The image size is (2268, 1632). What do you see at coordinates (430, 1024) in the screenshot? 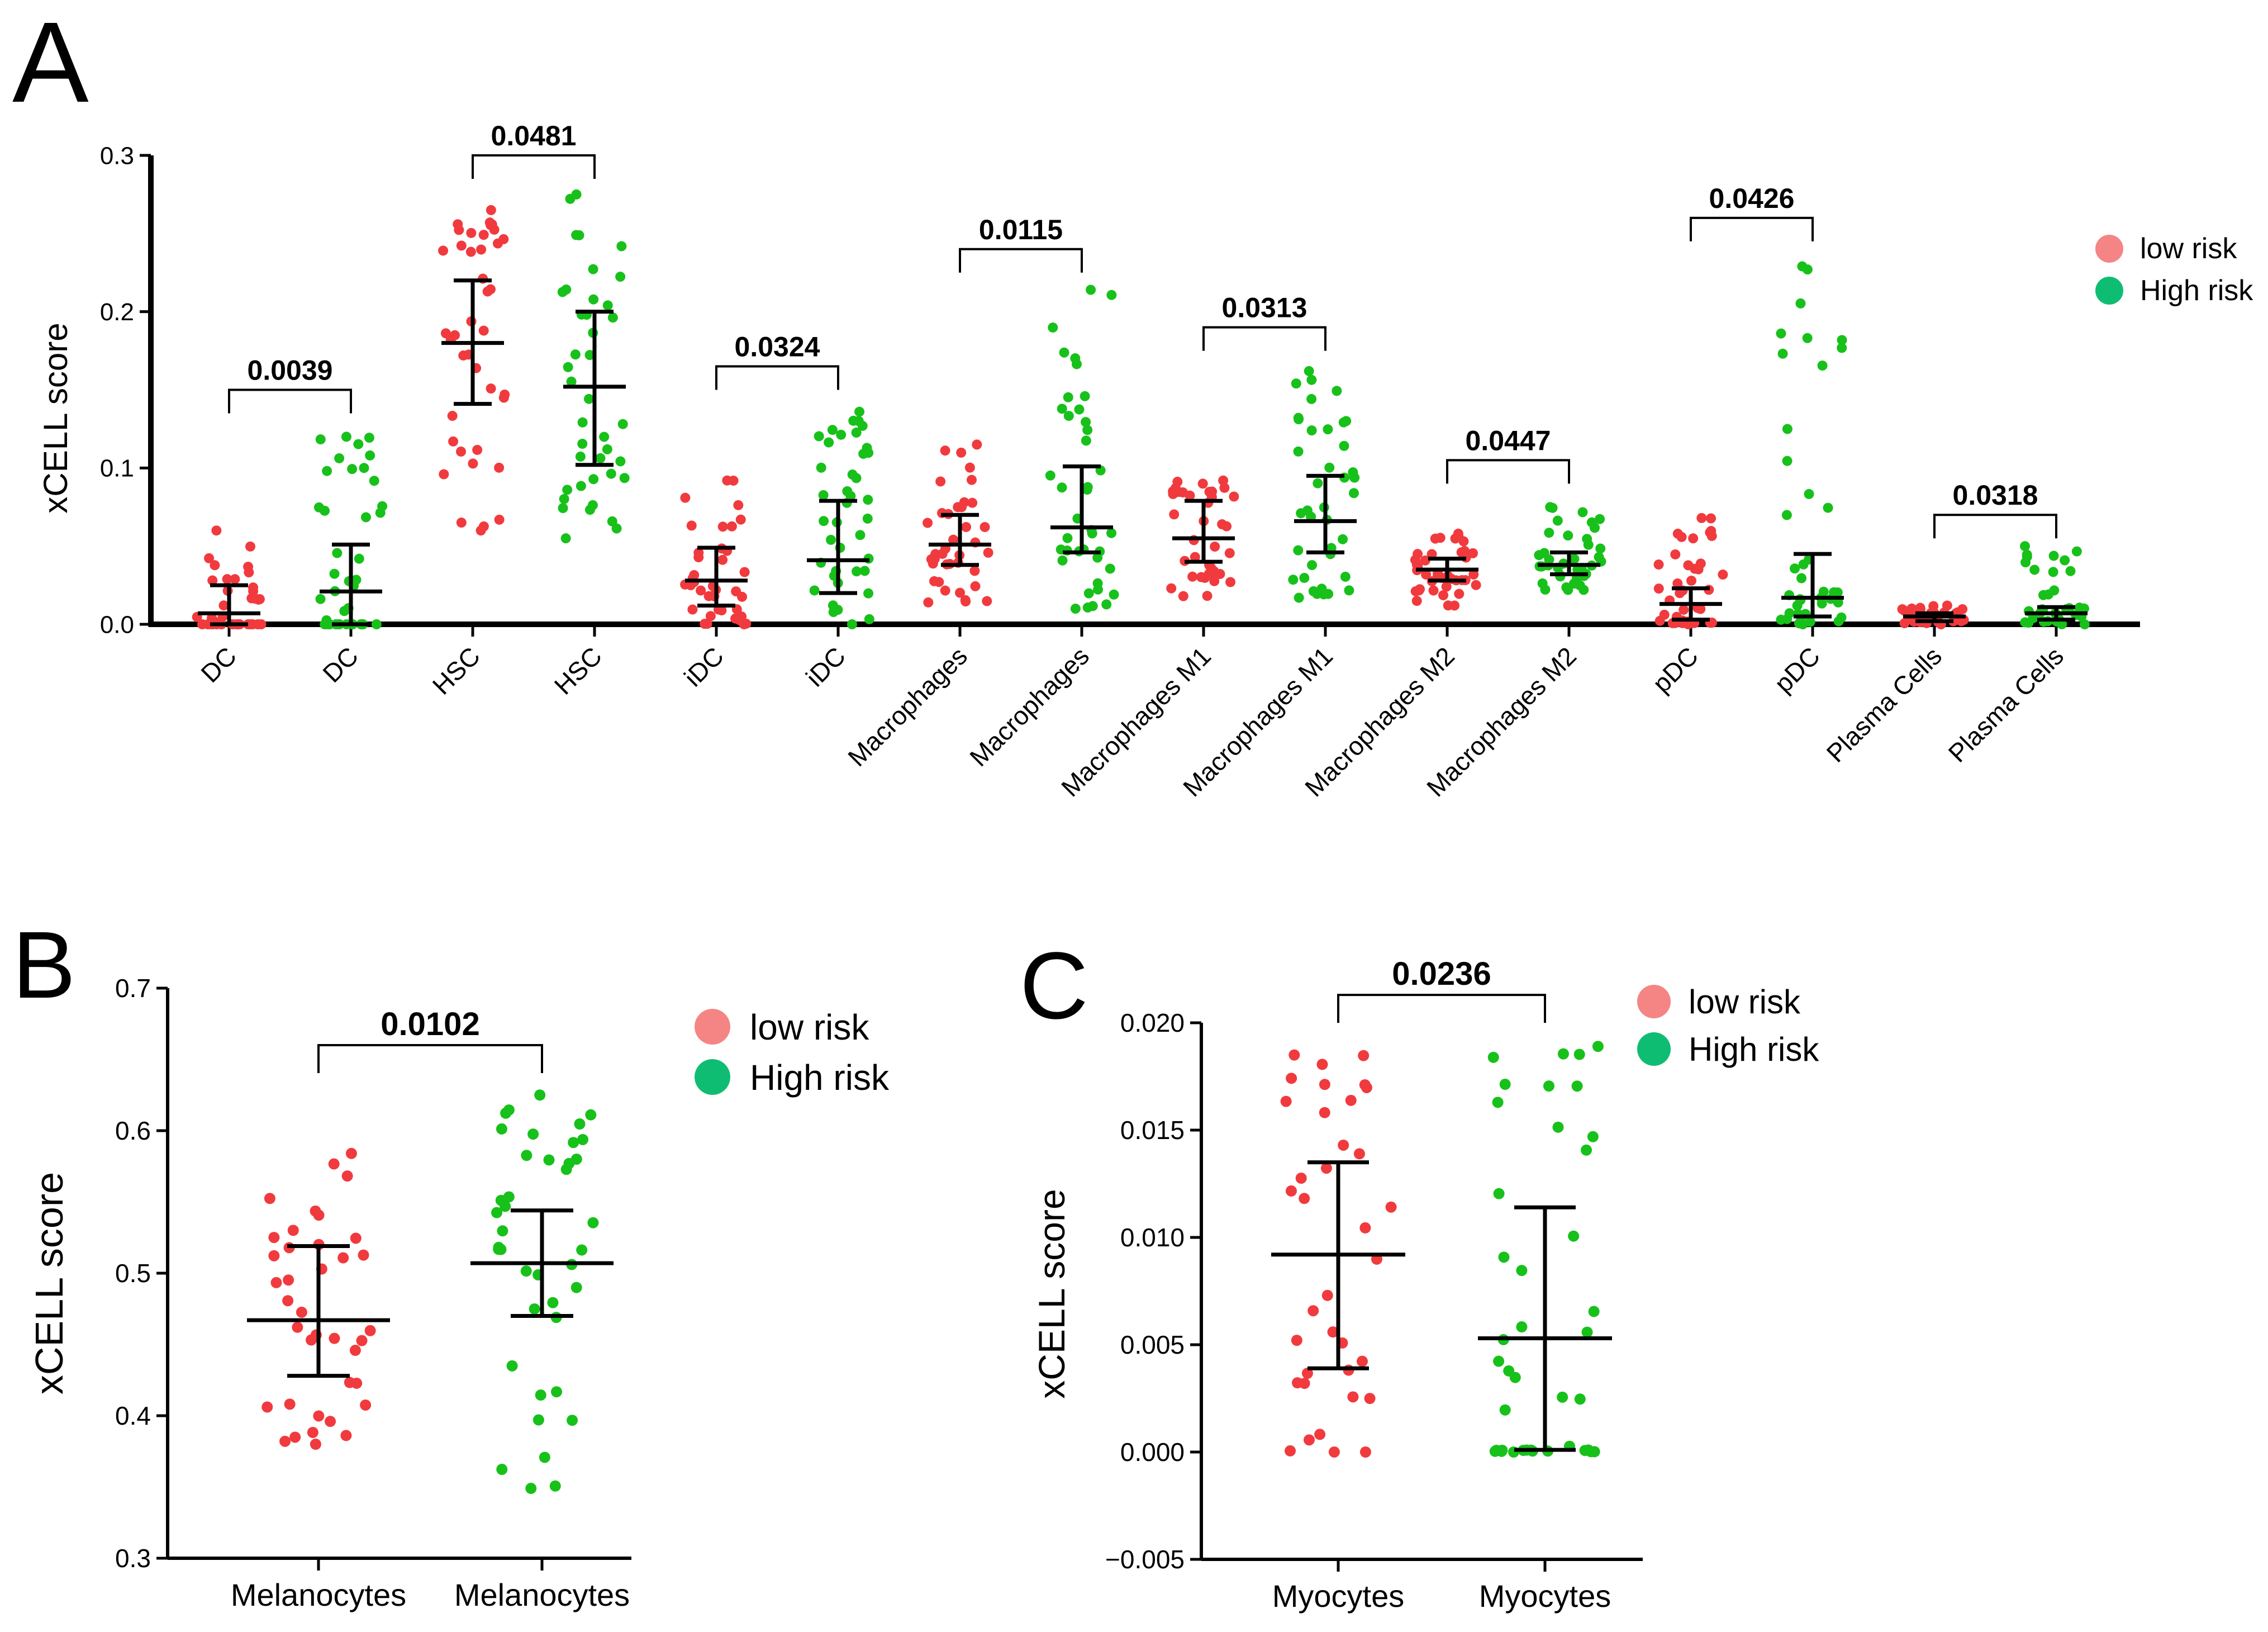
I see `p-value-label: 0.0102` at bounding box center [430, 1024].